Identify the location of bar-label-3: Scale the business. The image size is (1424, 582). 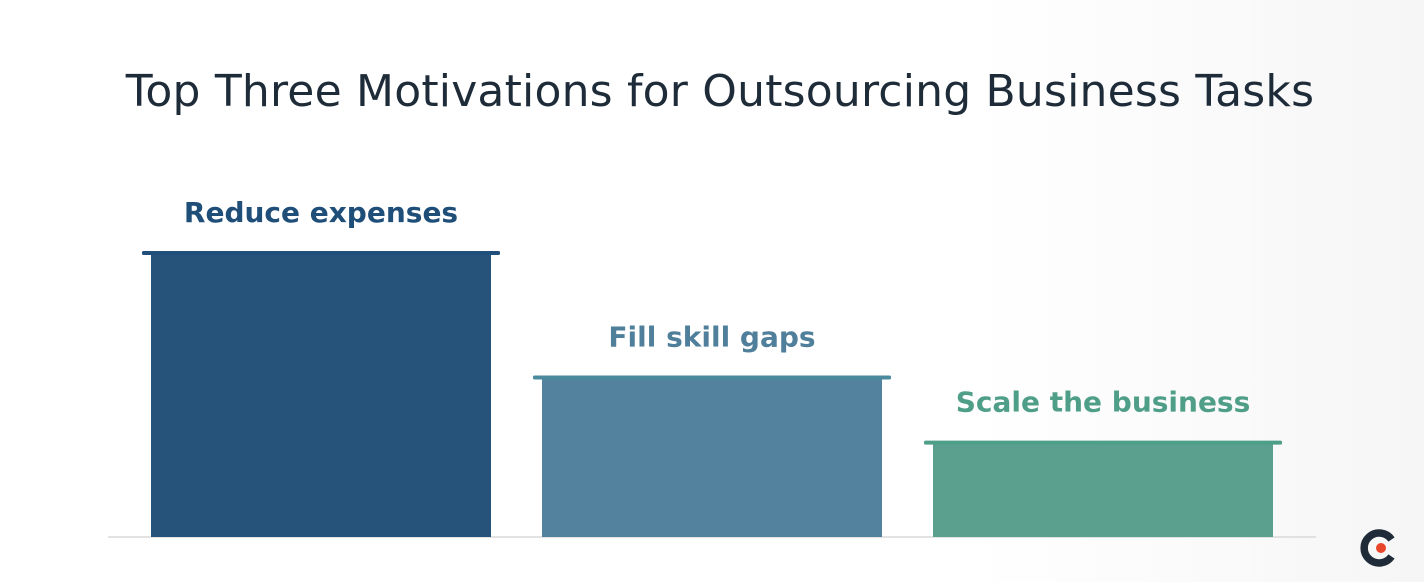
(1103, 402).